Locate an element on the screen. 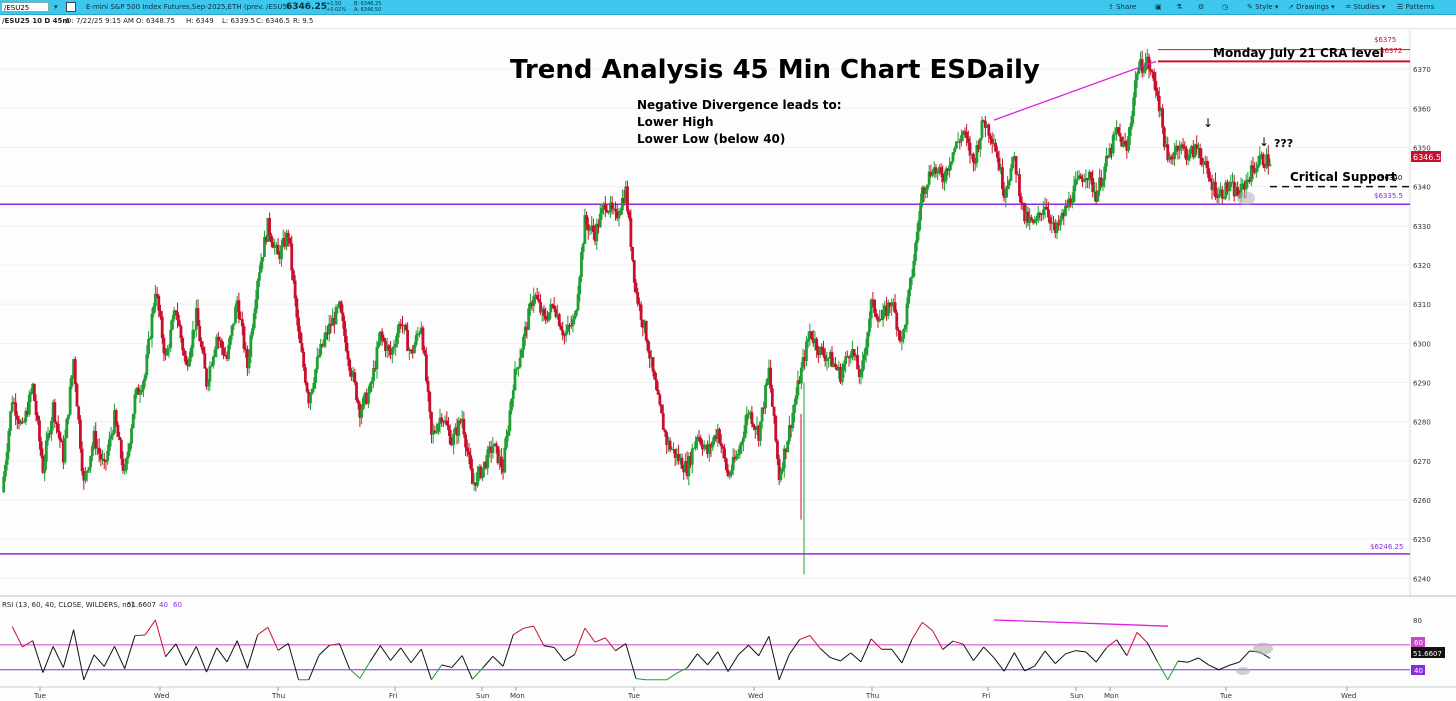 This screenshot has height=701, width=1456. gear-icon: ⚙ is located at coordinates (1201, 7).